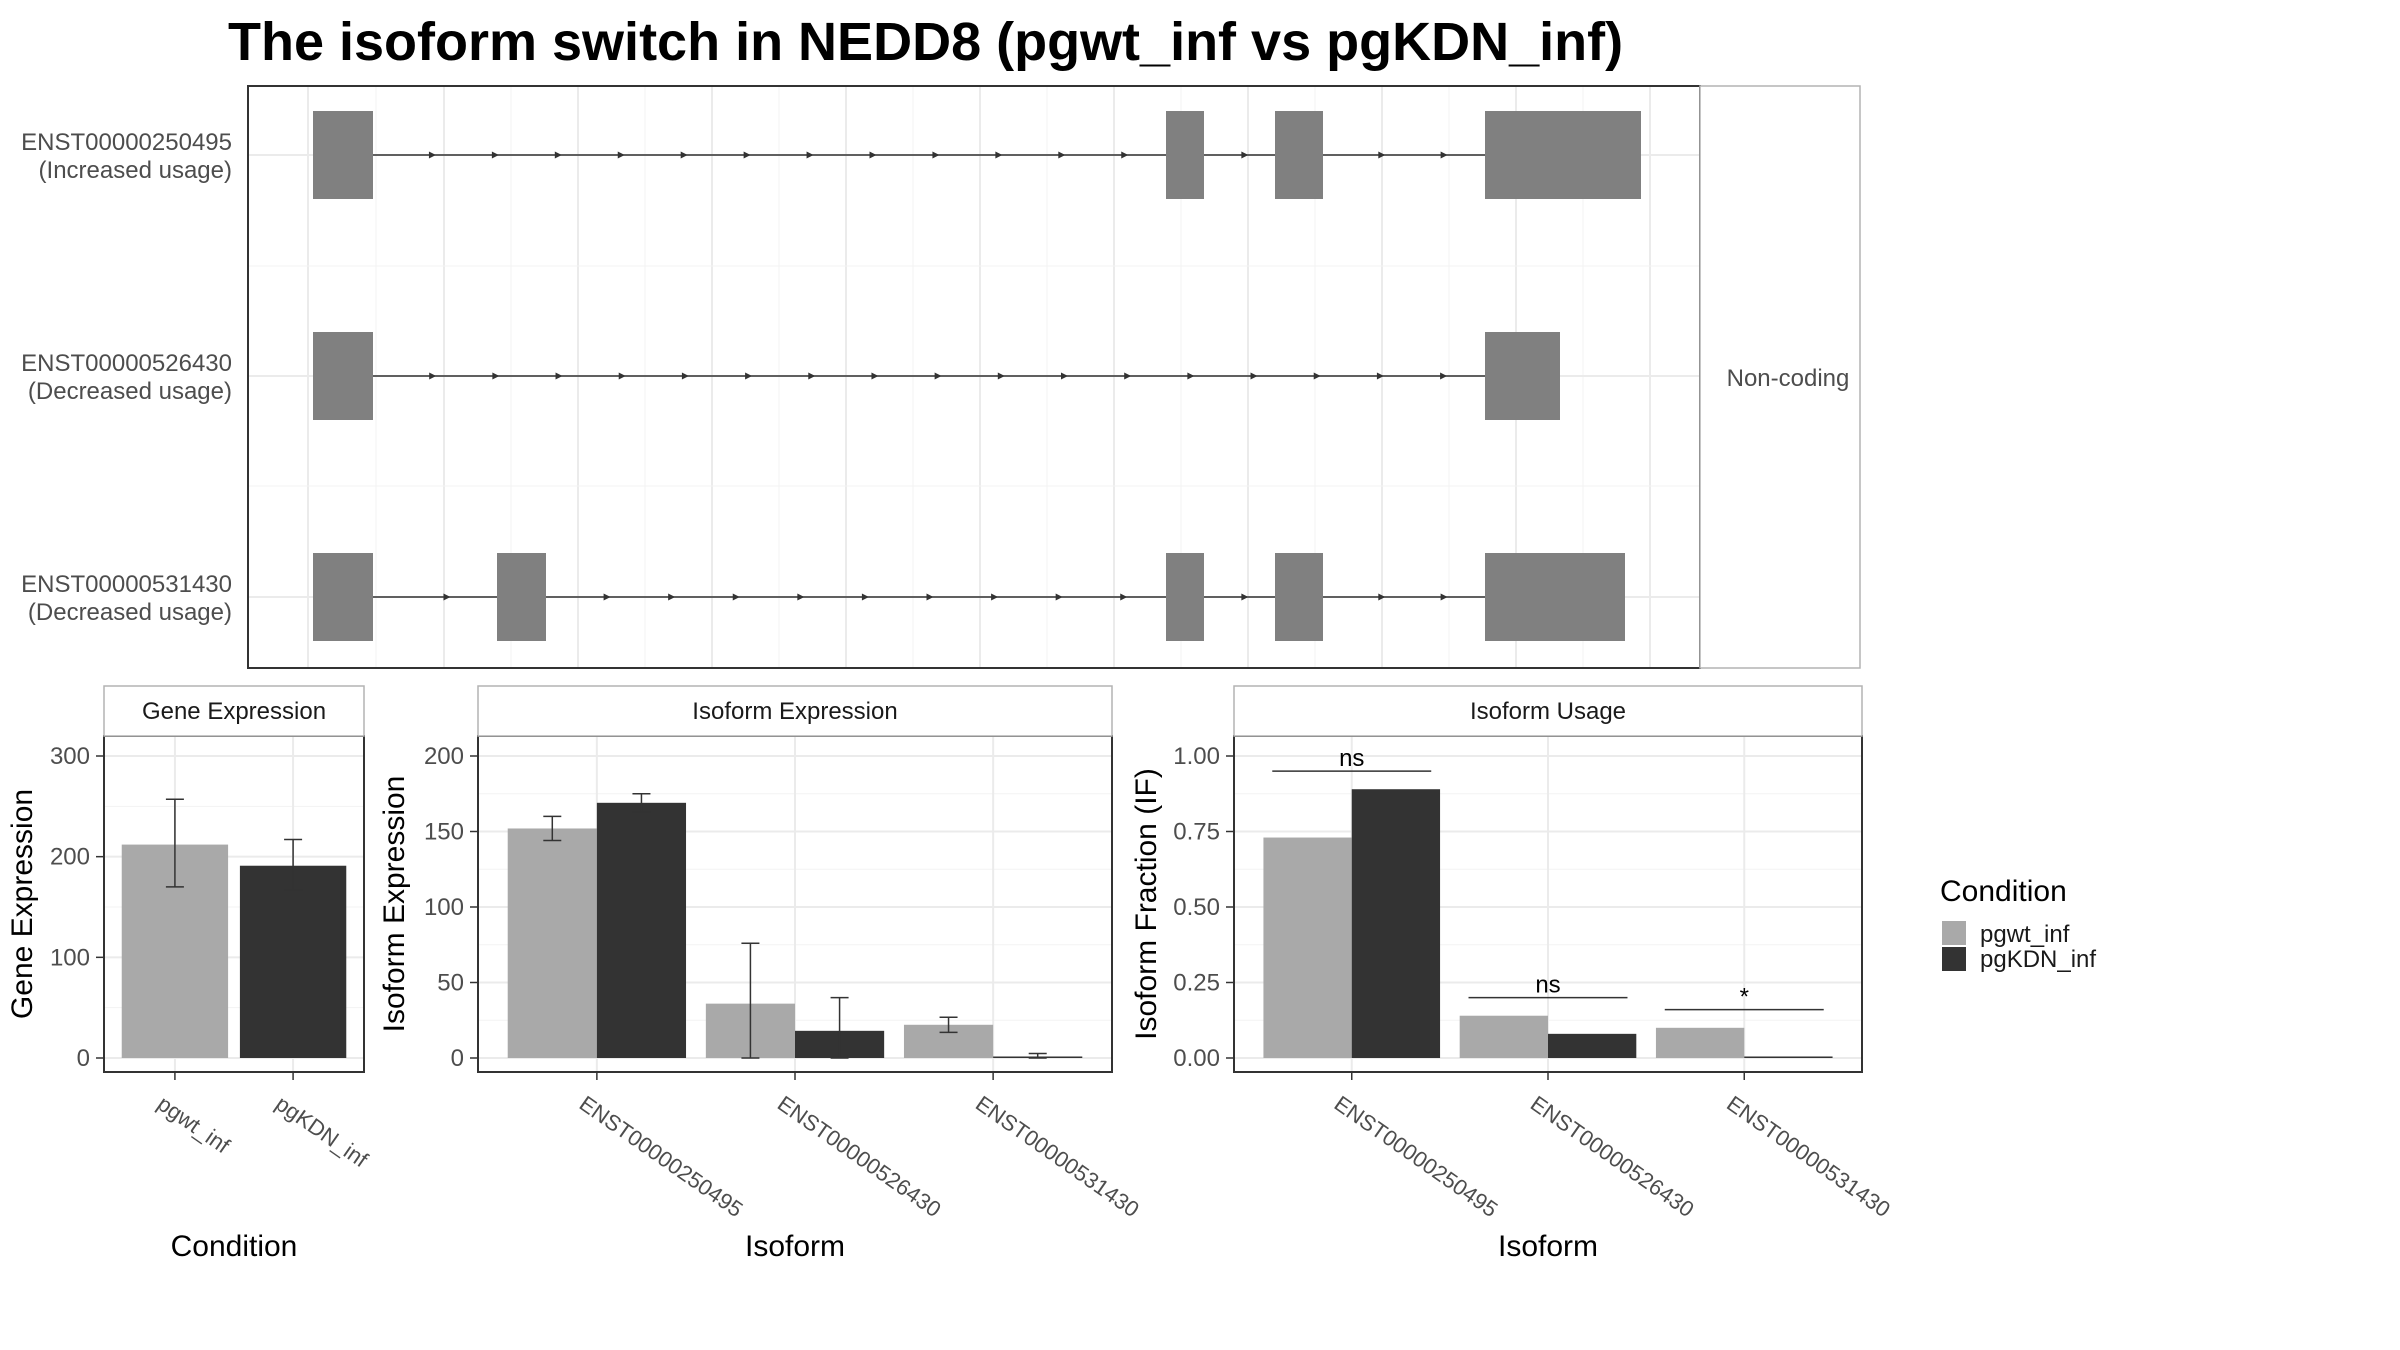 Image resolution: width=2400 pixels, height=1350 pixels. Describe the element at coordinates (322, 1132) in the screenshot. I see `x-tick-label: pgKDN_inf` at that location.